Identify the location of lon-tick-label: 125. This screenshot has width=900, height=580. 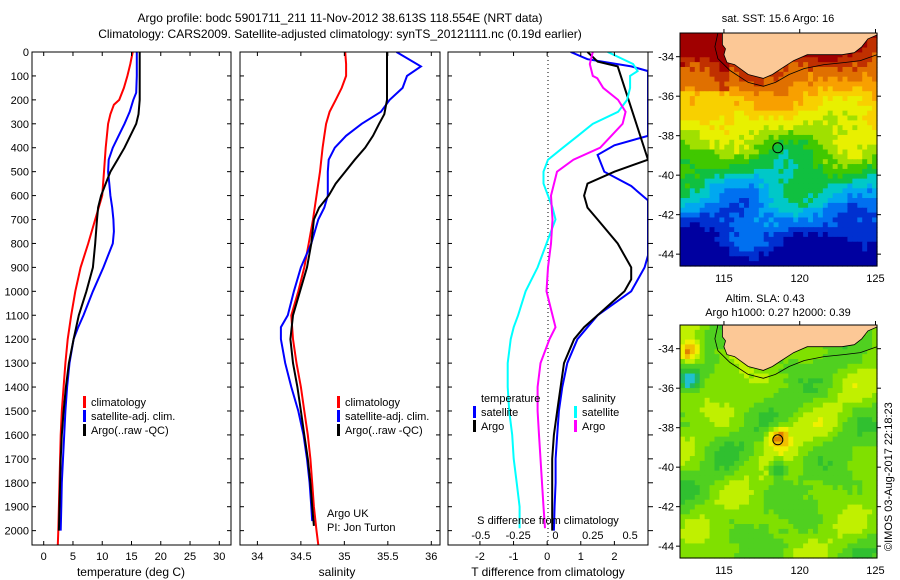
(875, 279).